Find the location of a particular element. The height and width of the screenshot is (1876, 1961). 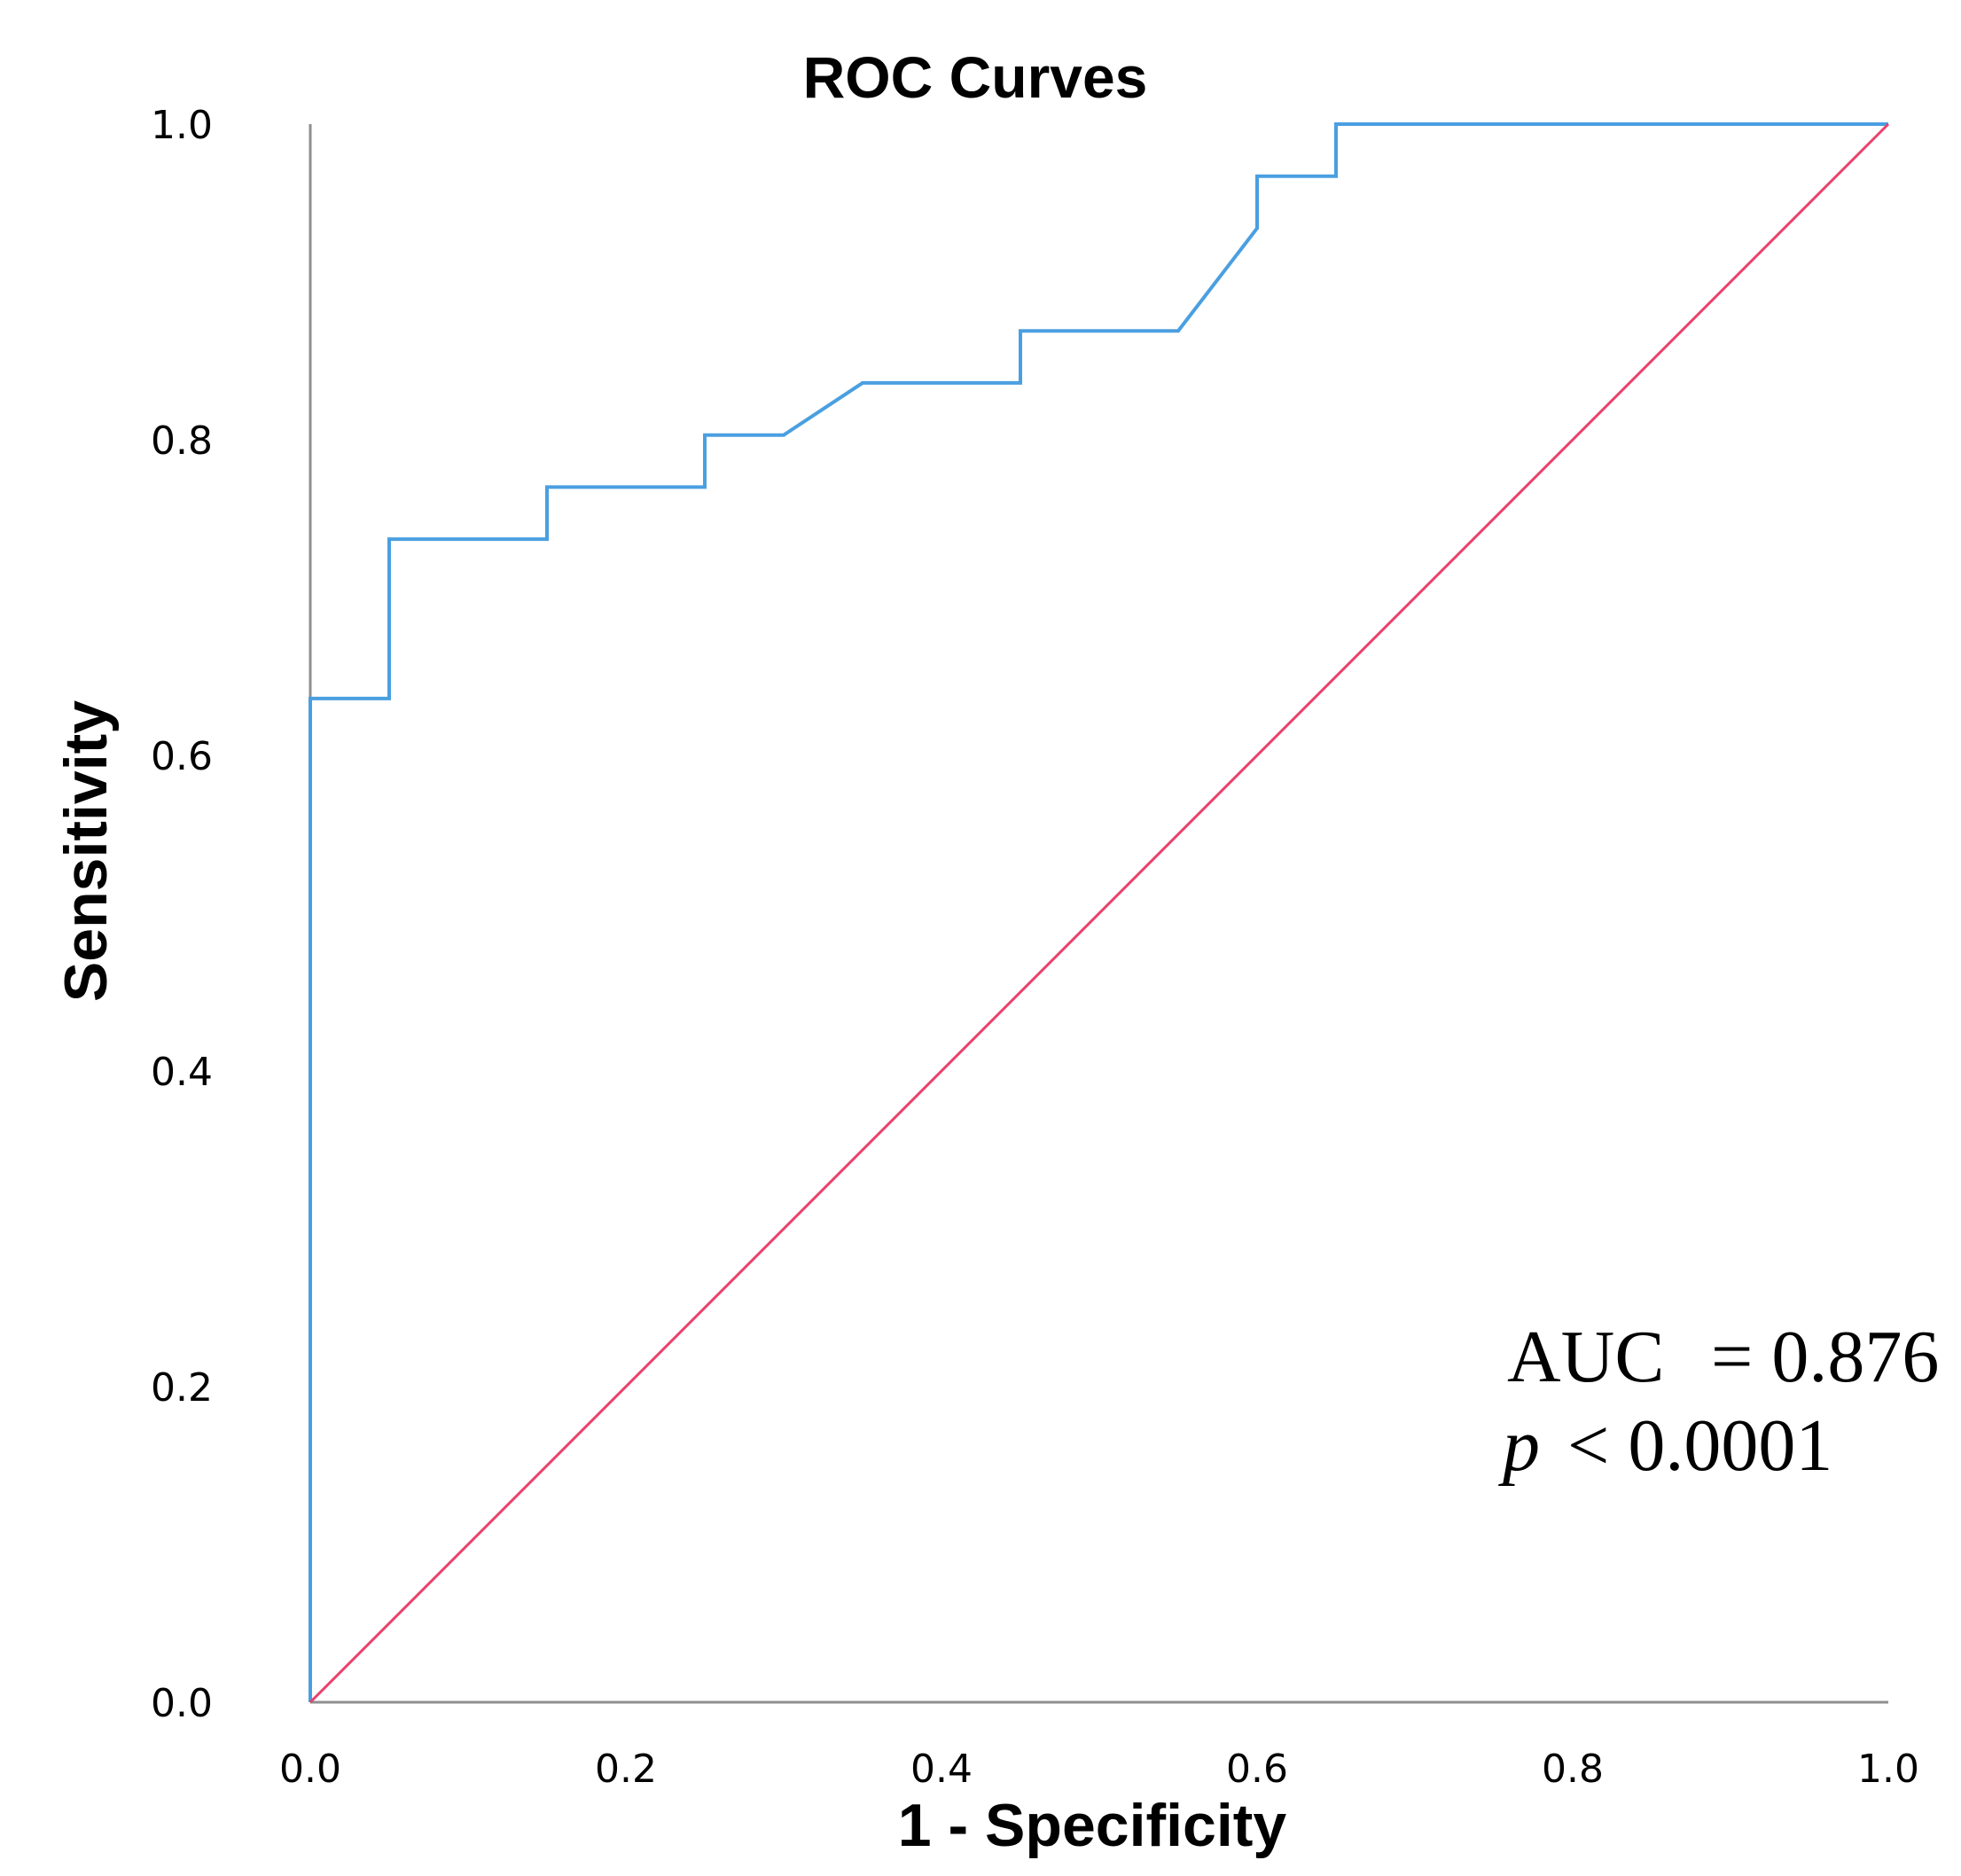

x-tick-label: 0.6 is located at coordinates (1257, 1769).